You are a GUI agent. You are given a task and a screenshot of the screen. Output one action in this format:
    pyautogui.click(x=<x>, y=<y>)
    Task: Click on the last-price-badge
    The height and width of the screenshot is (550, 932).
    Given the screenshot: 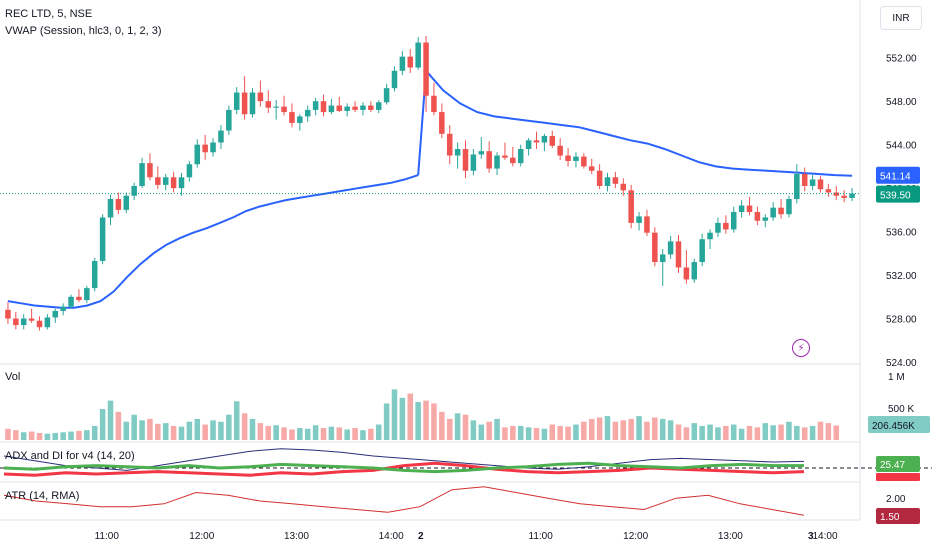 What is the action you would take?
    pyautogui.click(x=898, y=194)
    